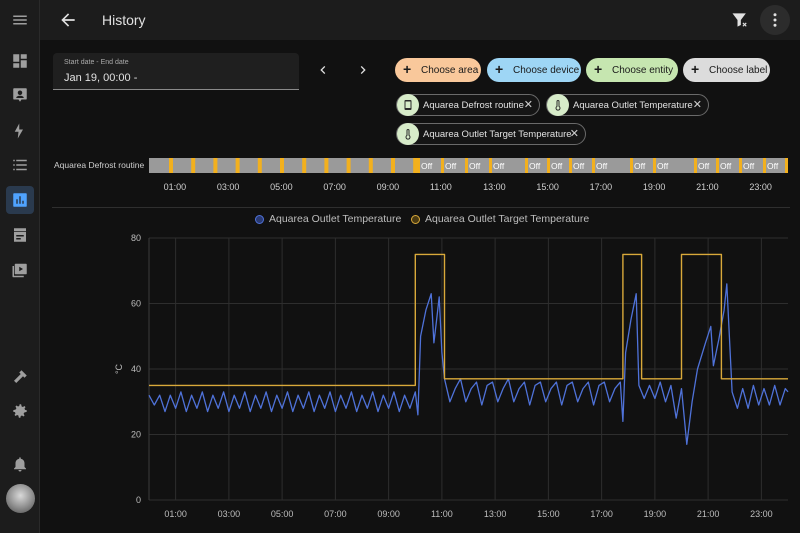 Image resolution: width=800 pixels, height=533 pixels. I want to click on menu-icon, so click(20, 20).